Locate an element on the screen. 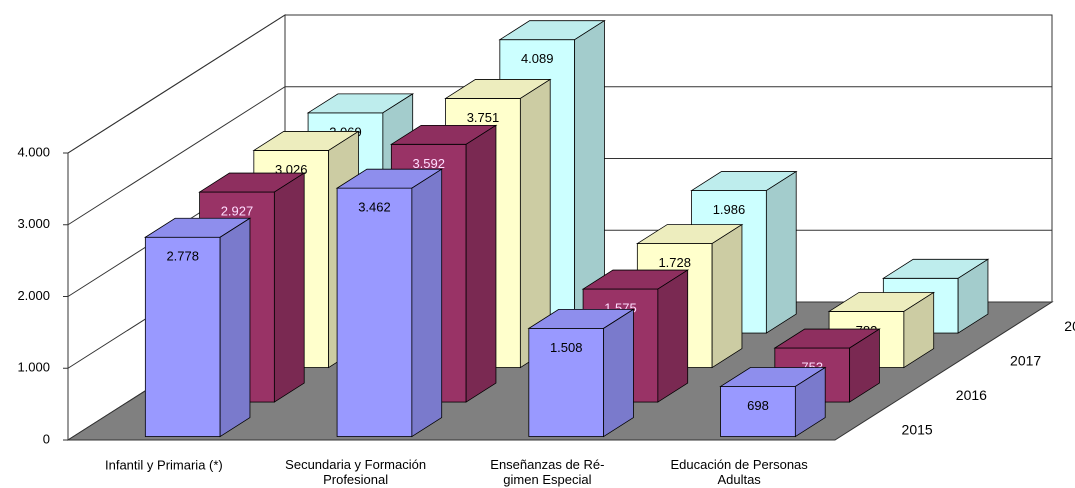 The width and height of the screenshot is (1075, 488). value-label: 3.751 is located at coordinates (483, 117).